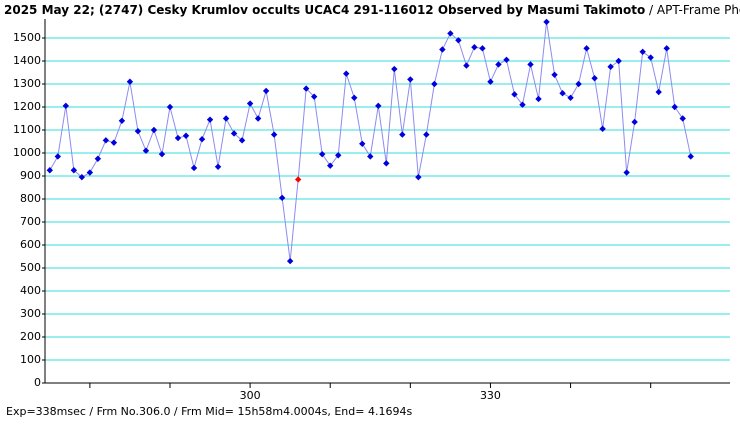 The width and height of the screenshot is (740, 425). Describe the element at coordinates (27, 37) in the screenshot. I see `y-tick-label: 1500` at that location.